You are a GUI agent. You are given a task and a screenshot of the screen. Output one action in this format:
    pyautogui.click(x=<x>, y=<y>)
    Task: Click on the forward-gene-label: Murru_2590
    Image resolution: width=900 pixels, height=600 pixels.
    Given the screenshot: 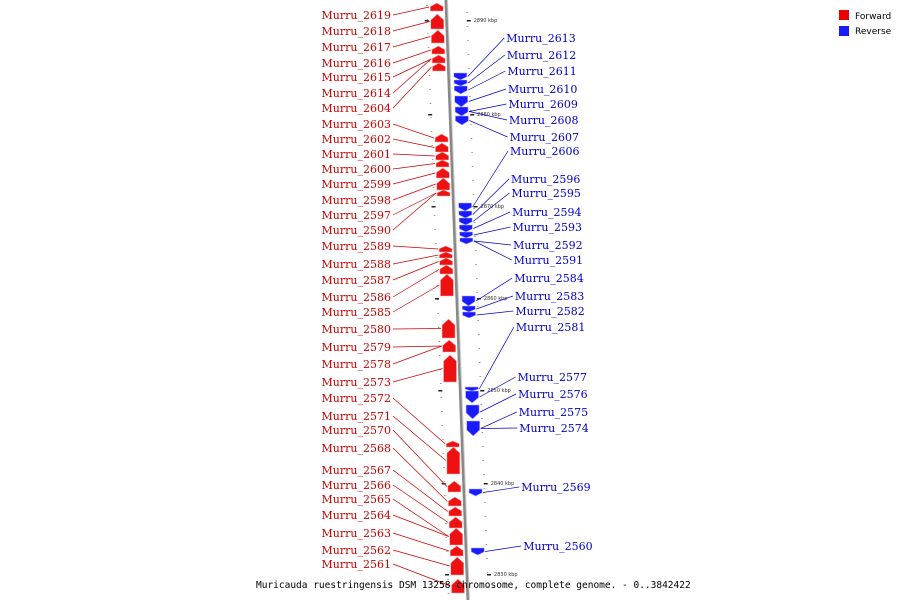 What is the action you would take?
    pyautogui.click(x=356, y=230)
    